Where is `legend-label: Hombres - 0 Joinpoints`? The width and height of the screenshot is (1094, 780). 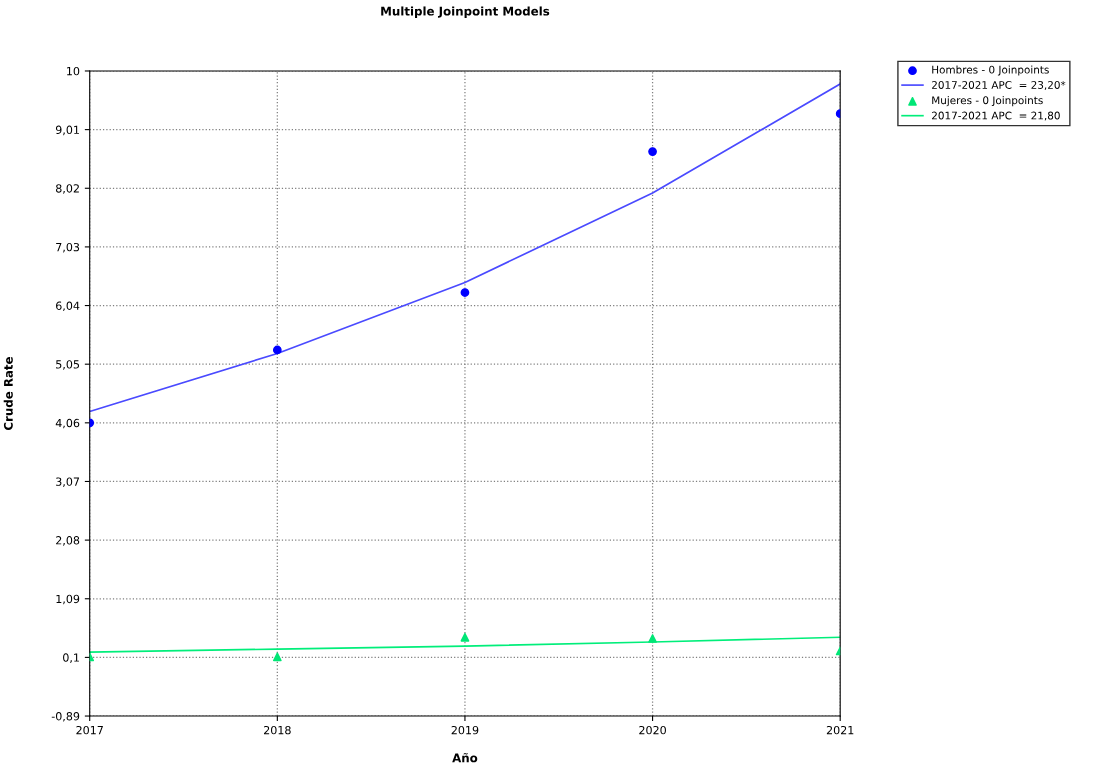 legend-label: Hombres - 0 Joinpoints is located at coordinates (990, 70).